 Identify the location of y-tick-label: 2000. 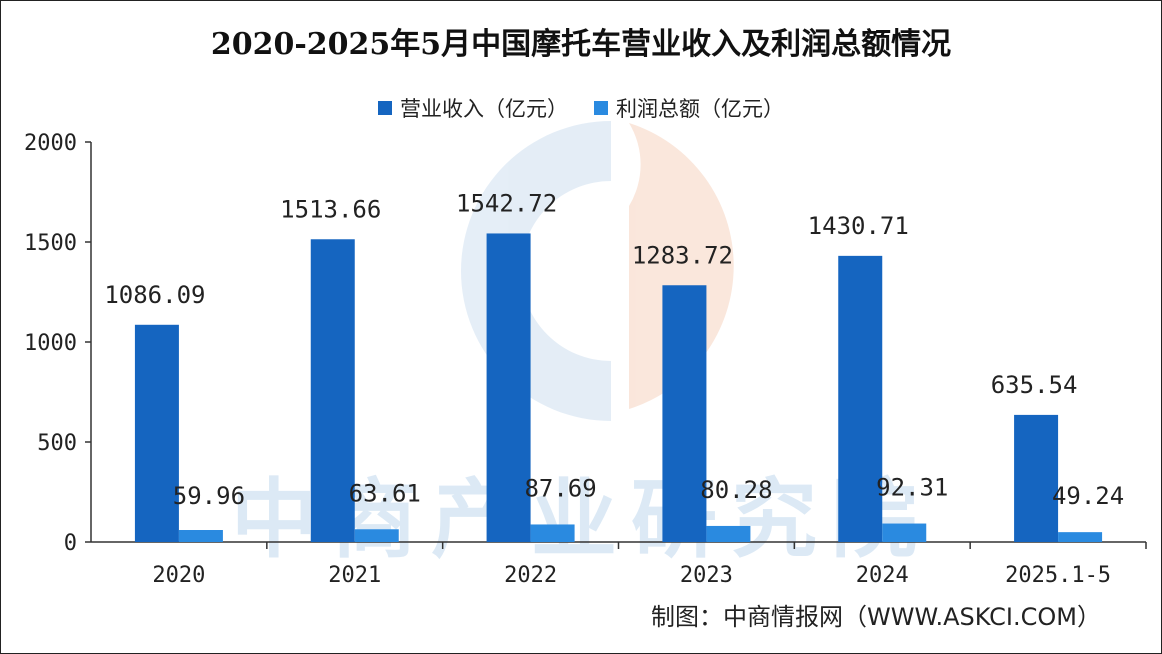
(50, 143).